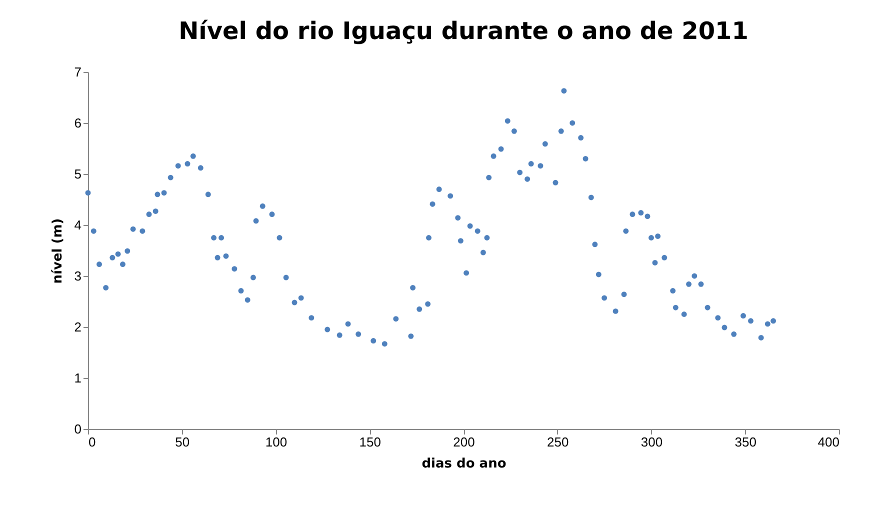  I want to click on x-tick-label: 100, so click(276, 442).